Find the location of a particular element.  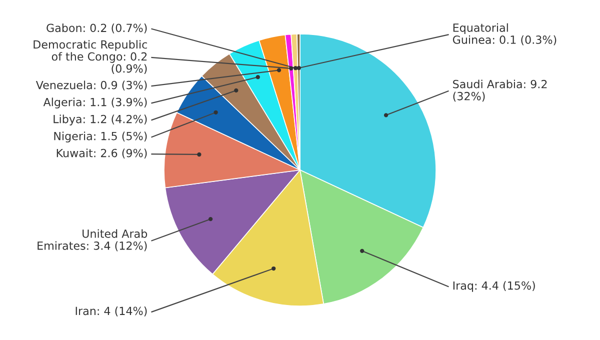

slice-label: Venezuela: 0.9 (3%) is located at coordinates (91, 85).